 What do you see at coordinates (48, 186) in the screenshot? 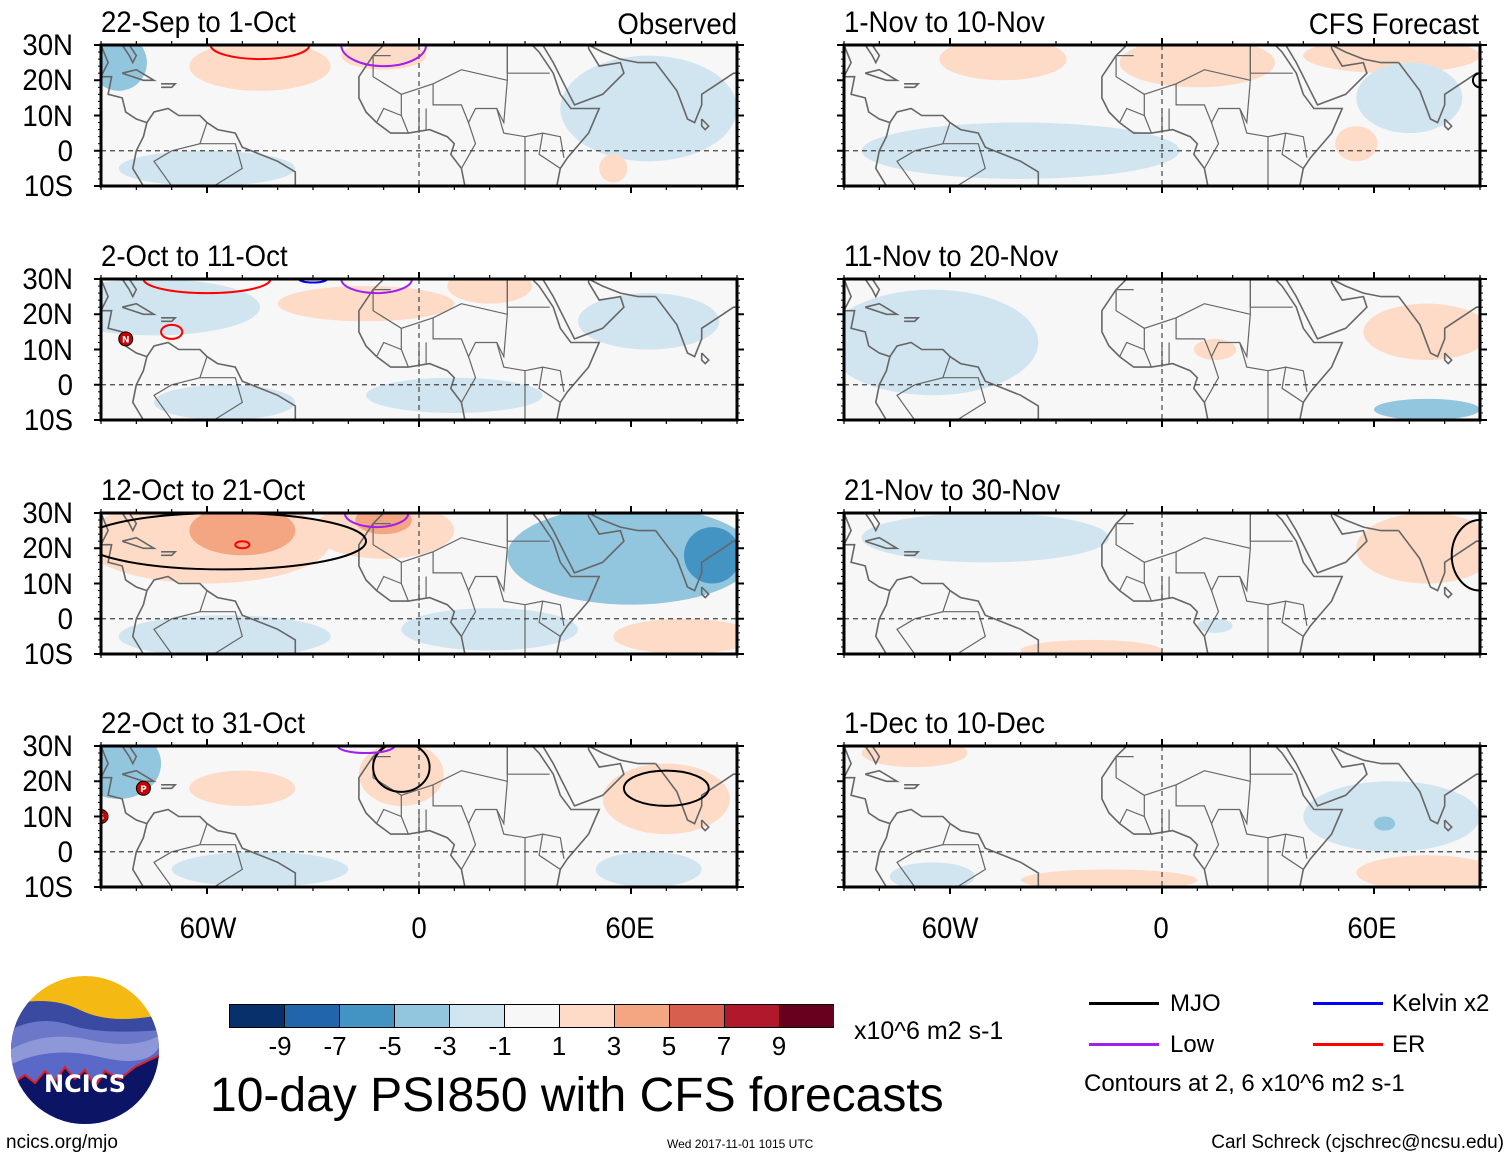
I see `y-tick-label: 10S` at bounding box center [48, 186].